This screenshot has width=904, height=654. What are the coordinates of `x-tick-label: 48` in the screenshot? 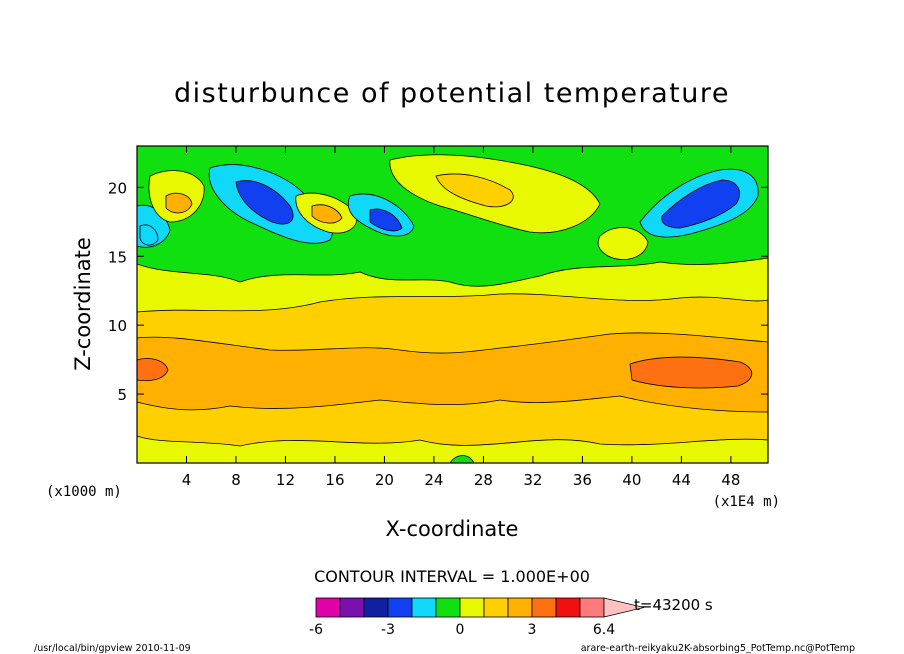 It's located at (730, 480).